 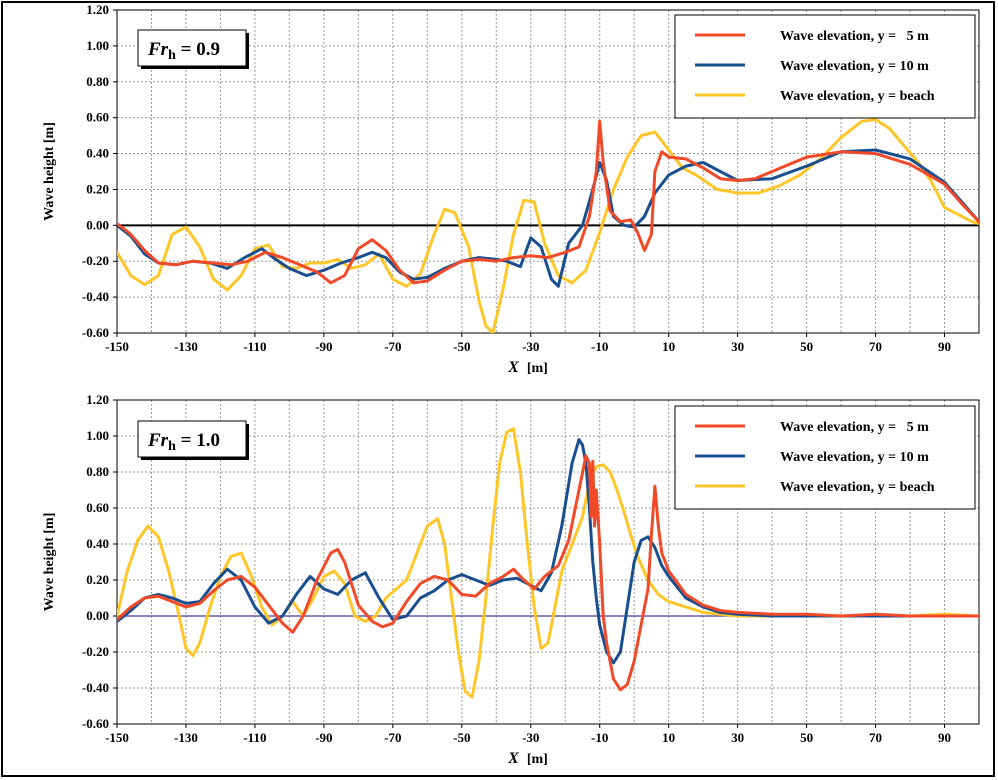 I want to click on froude-value: = 0.9, so click(x=198, y=49).